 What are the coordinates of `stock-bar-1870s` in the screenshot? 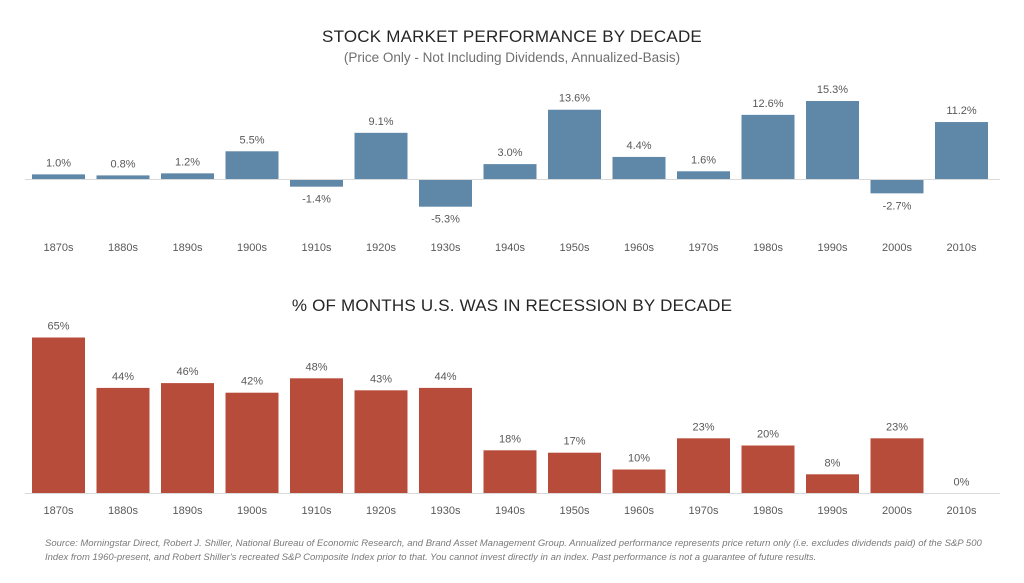 It's located at (58, 177).